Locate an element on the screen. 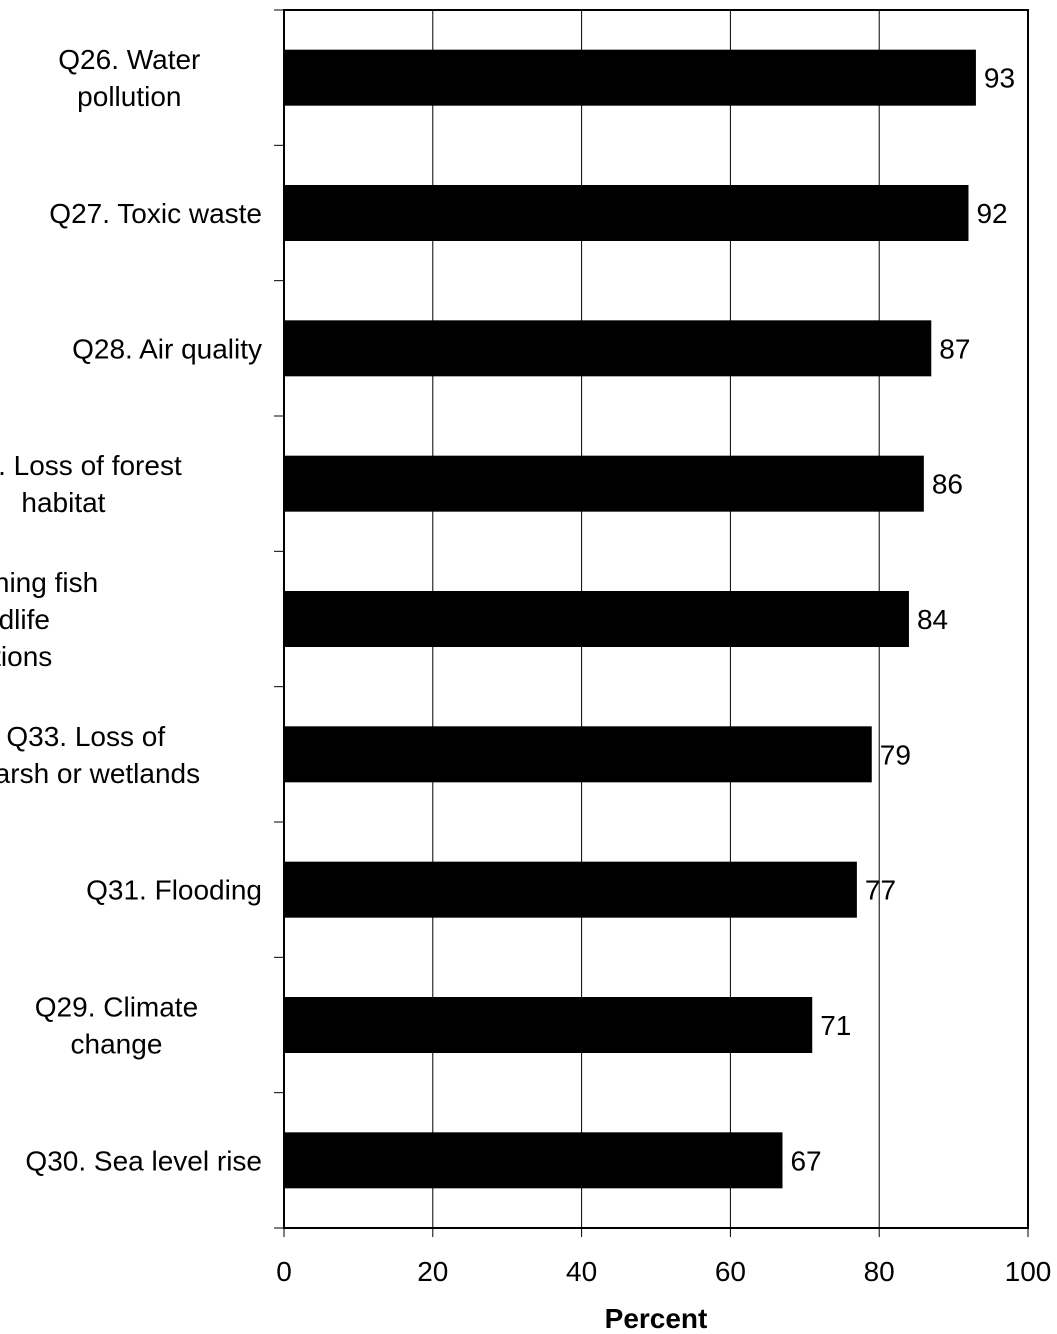 Image resolution: width=1057 pixels, height=1334 pixels. x-tick-label: 80 is located at coordinates (879, 1271).